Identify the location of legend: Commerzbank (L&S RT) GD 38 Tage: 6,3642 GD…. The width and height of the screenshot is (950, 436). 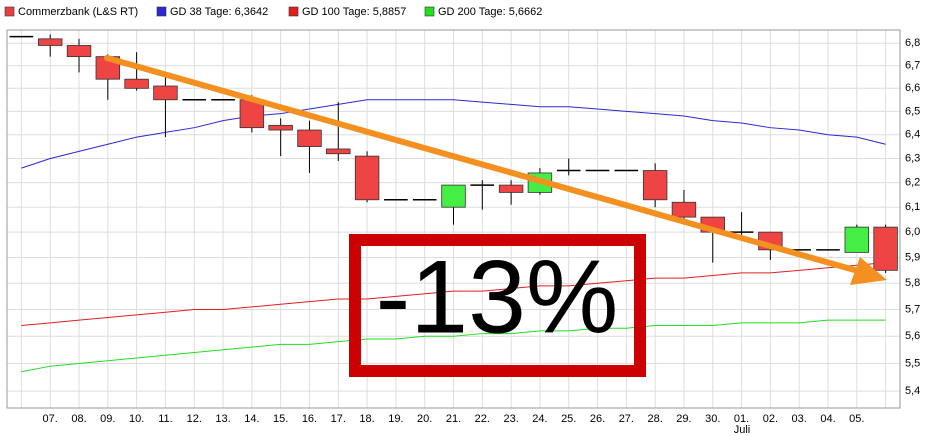
(273, 12).